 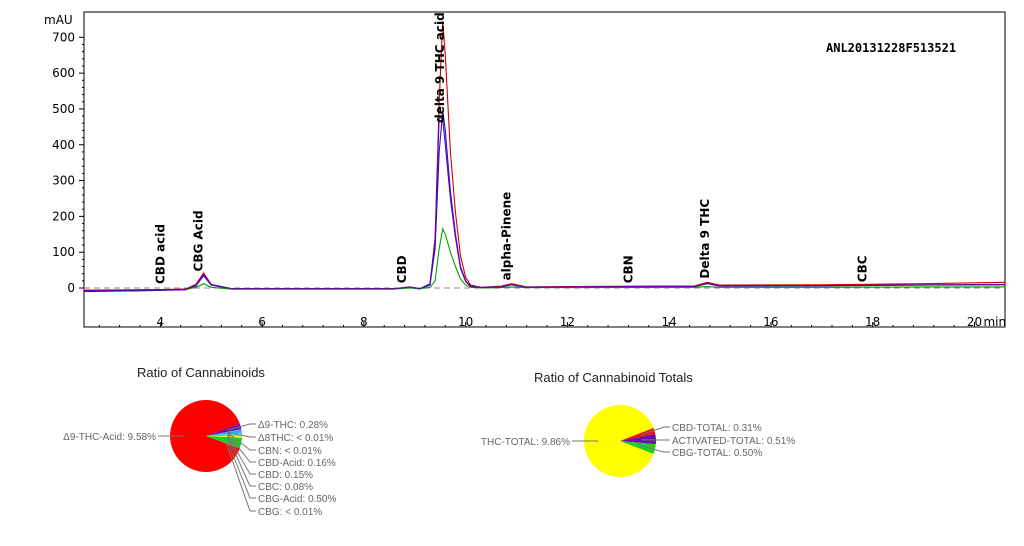 I want to click on x-tick-label-4: 4, so click(x=161, y=322).